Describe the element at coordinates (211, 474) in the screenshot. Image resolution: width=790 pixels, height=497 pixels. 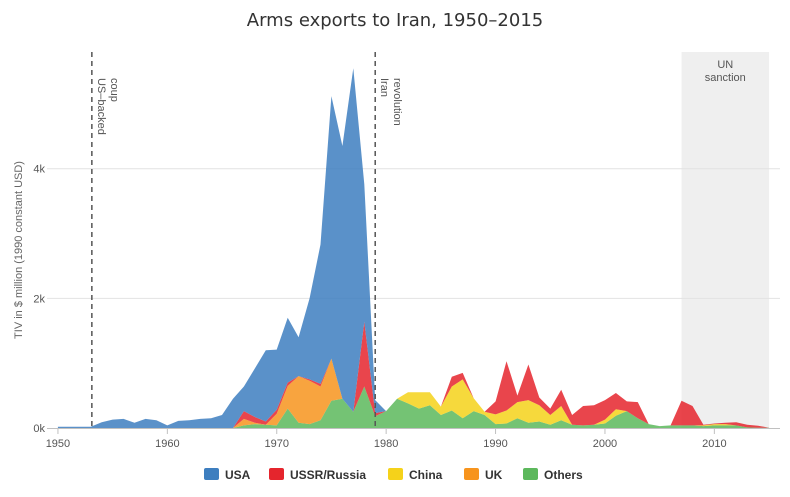
I see `legend-swatch-usa` at that location.